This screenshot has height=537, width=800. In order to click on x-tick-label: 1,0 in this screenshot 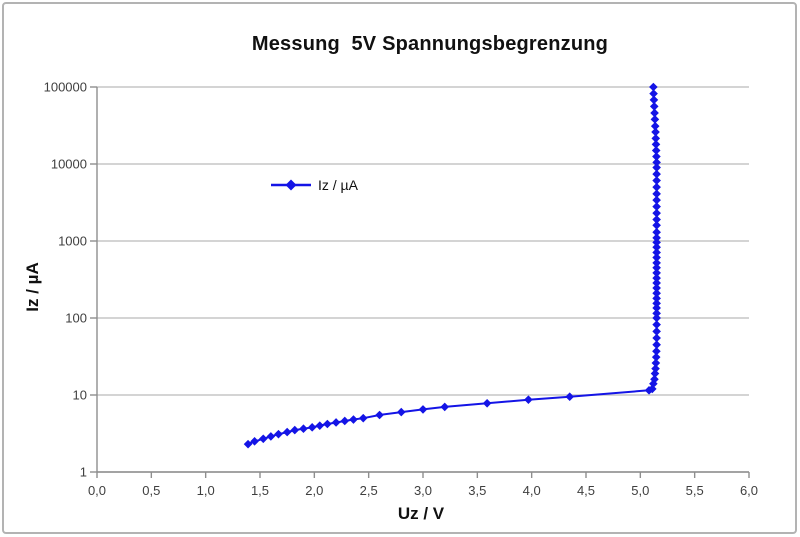, I will do `click(206, 490)`.